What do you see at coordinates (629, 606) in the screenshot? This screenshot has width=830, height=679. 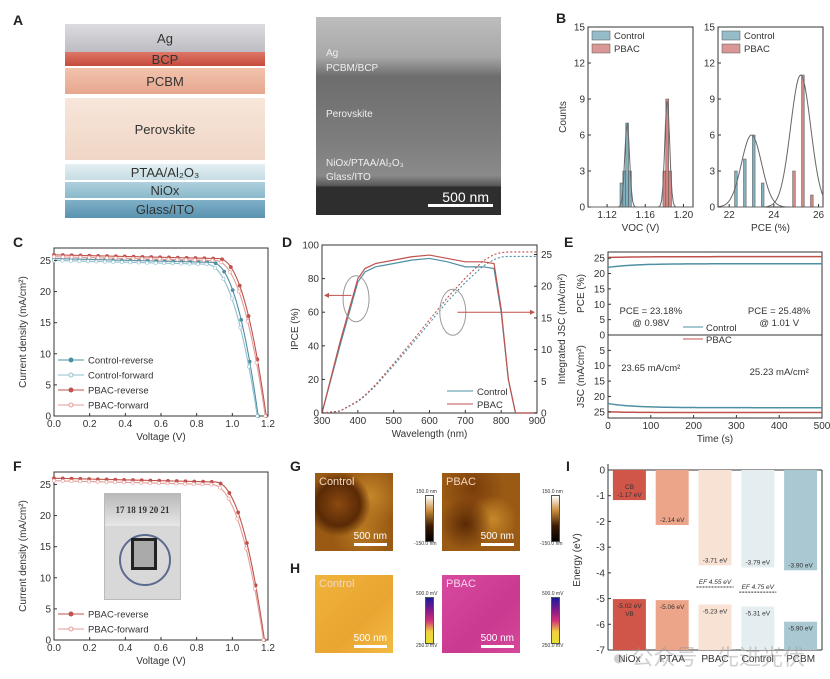 I see `energy-level-label: -5.02 eV` at bounding box center [629, 606].